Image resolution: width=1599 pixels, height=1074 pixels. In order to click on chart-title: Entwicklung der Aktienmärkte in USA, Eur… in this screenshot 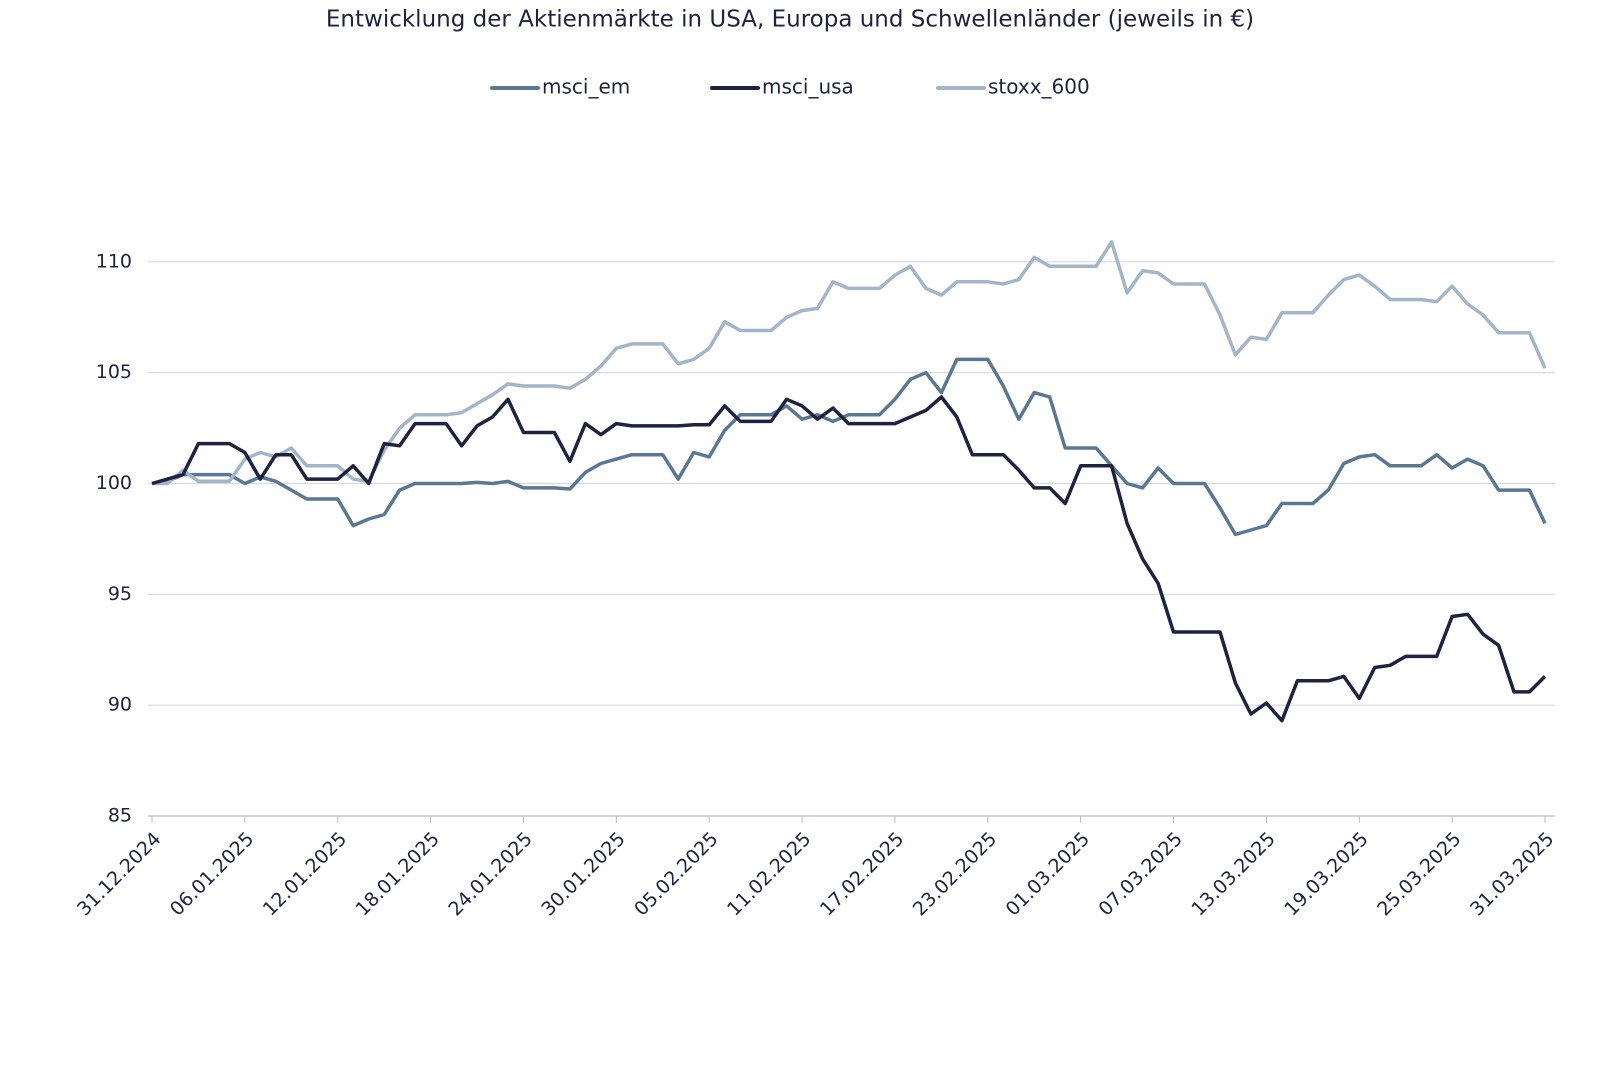, I will do `click(790, 20)`.